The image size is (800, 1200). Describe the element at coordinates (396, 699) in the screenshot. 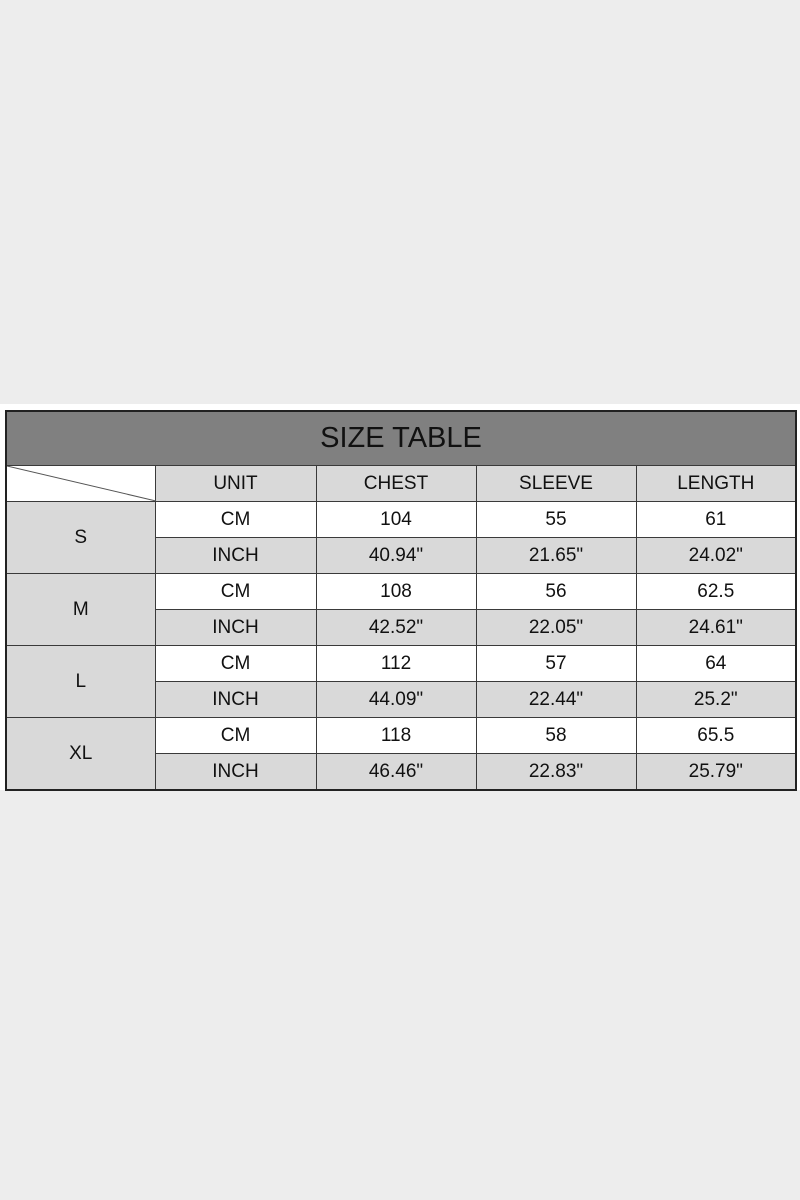

I see `value-cell: 44.09"` at that location.